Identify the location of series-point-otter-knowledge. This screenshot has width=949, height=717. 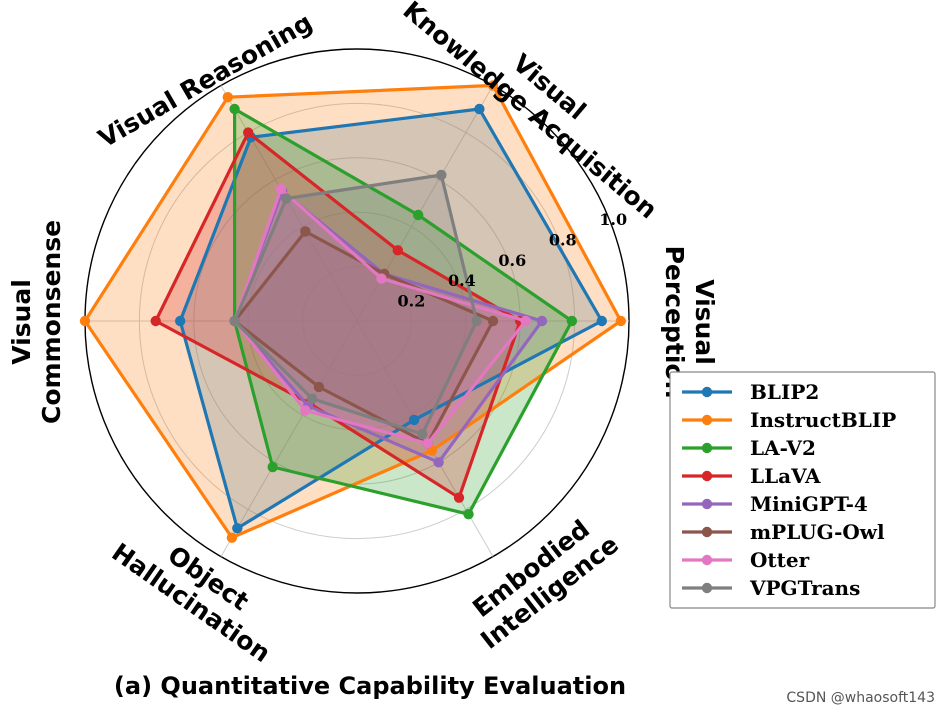
(381, 278).